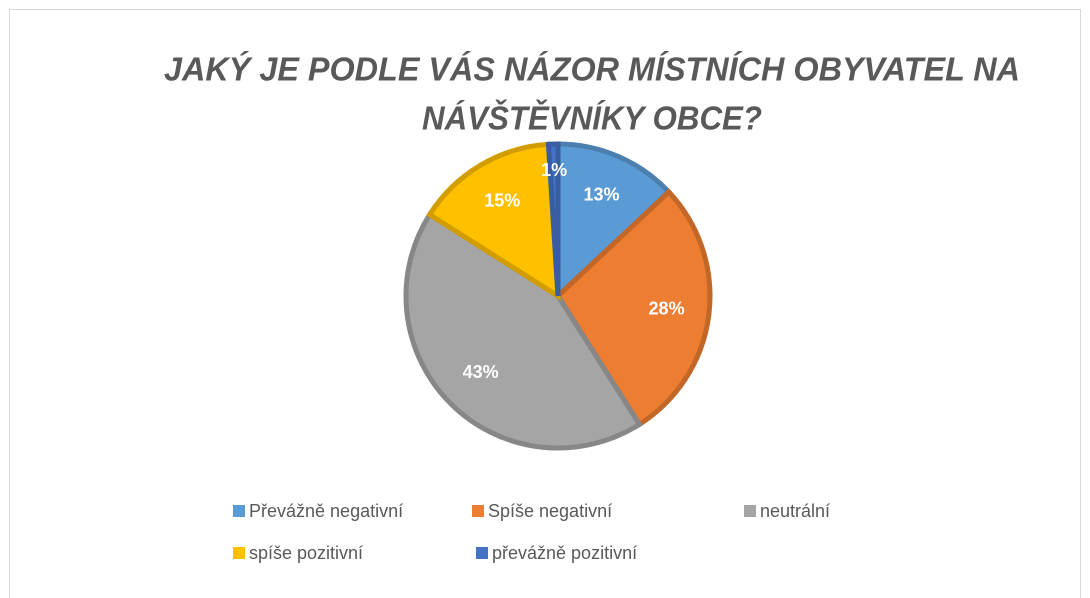 This screenshot has height=598, width=1090. What do you see at coordinates (592, 118) in the screenshot?
I see `chart-title: NÁVŠTĚVNÍKY OBCE?` at bounding box center [592, 118].